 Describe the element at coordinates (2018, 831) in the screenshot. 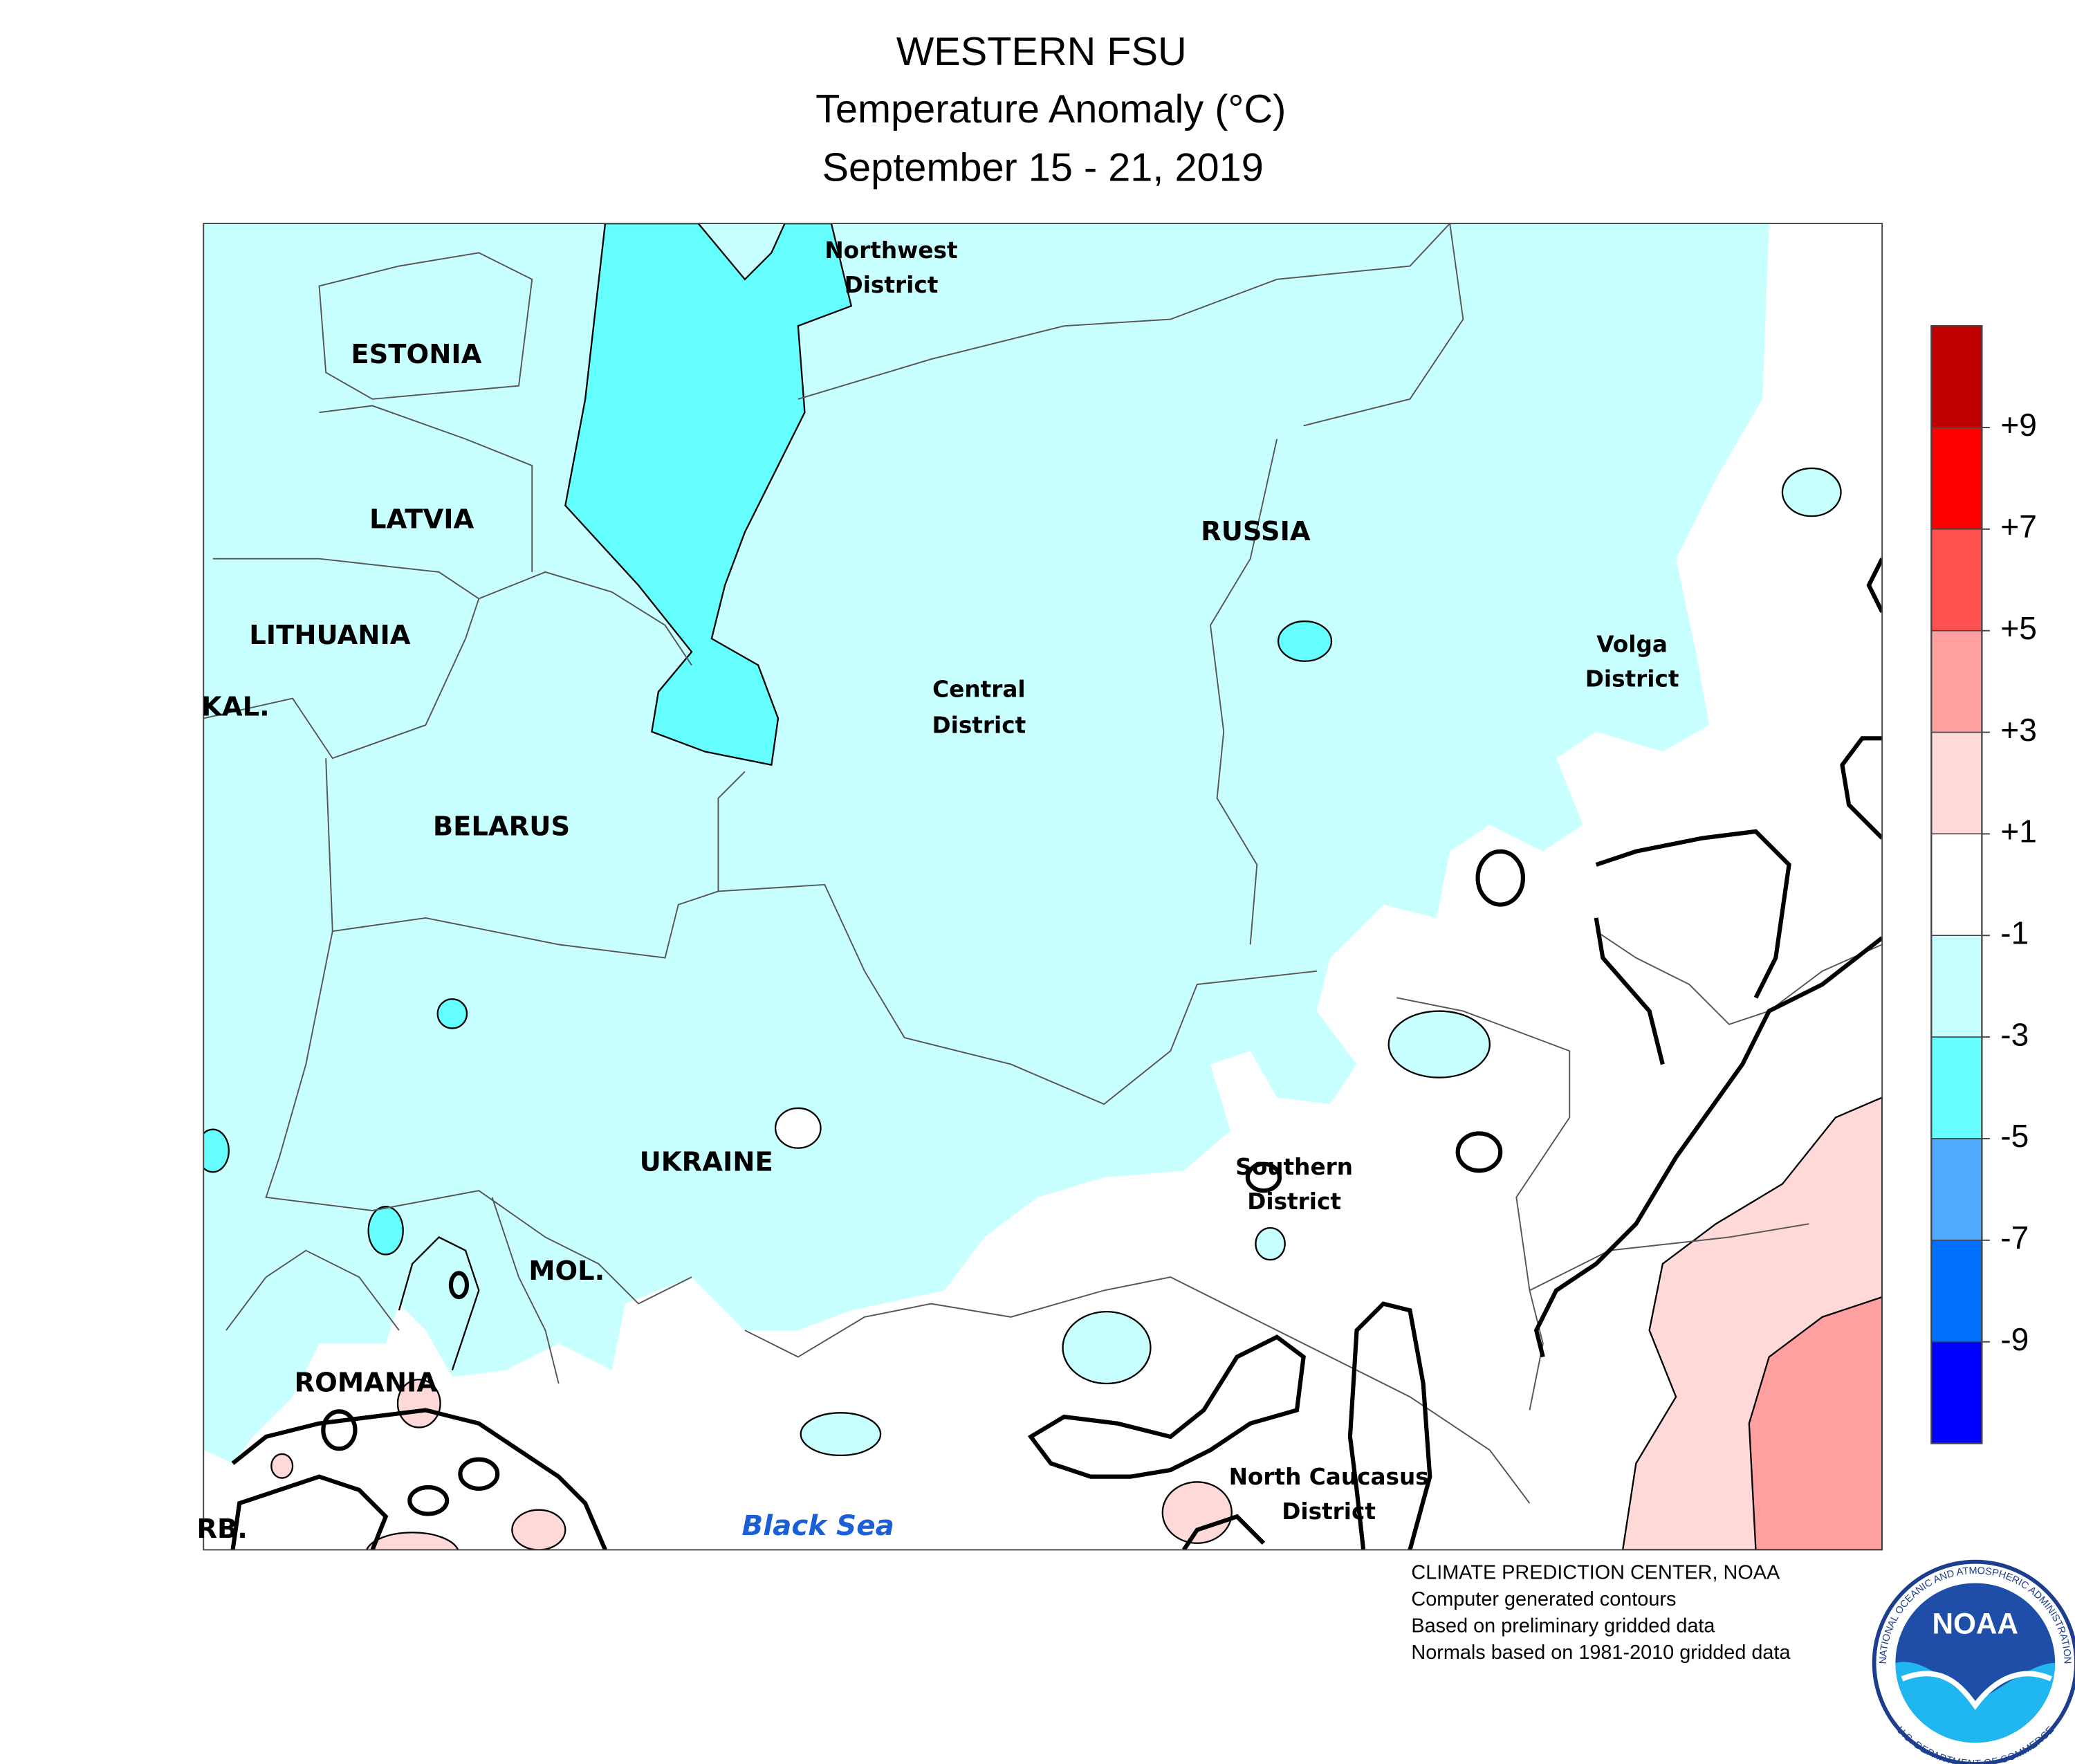

I see `legend-tick-label: +1` at that location.